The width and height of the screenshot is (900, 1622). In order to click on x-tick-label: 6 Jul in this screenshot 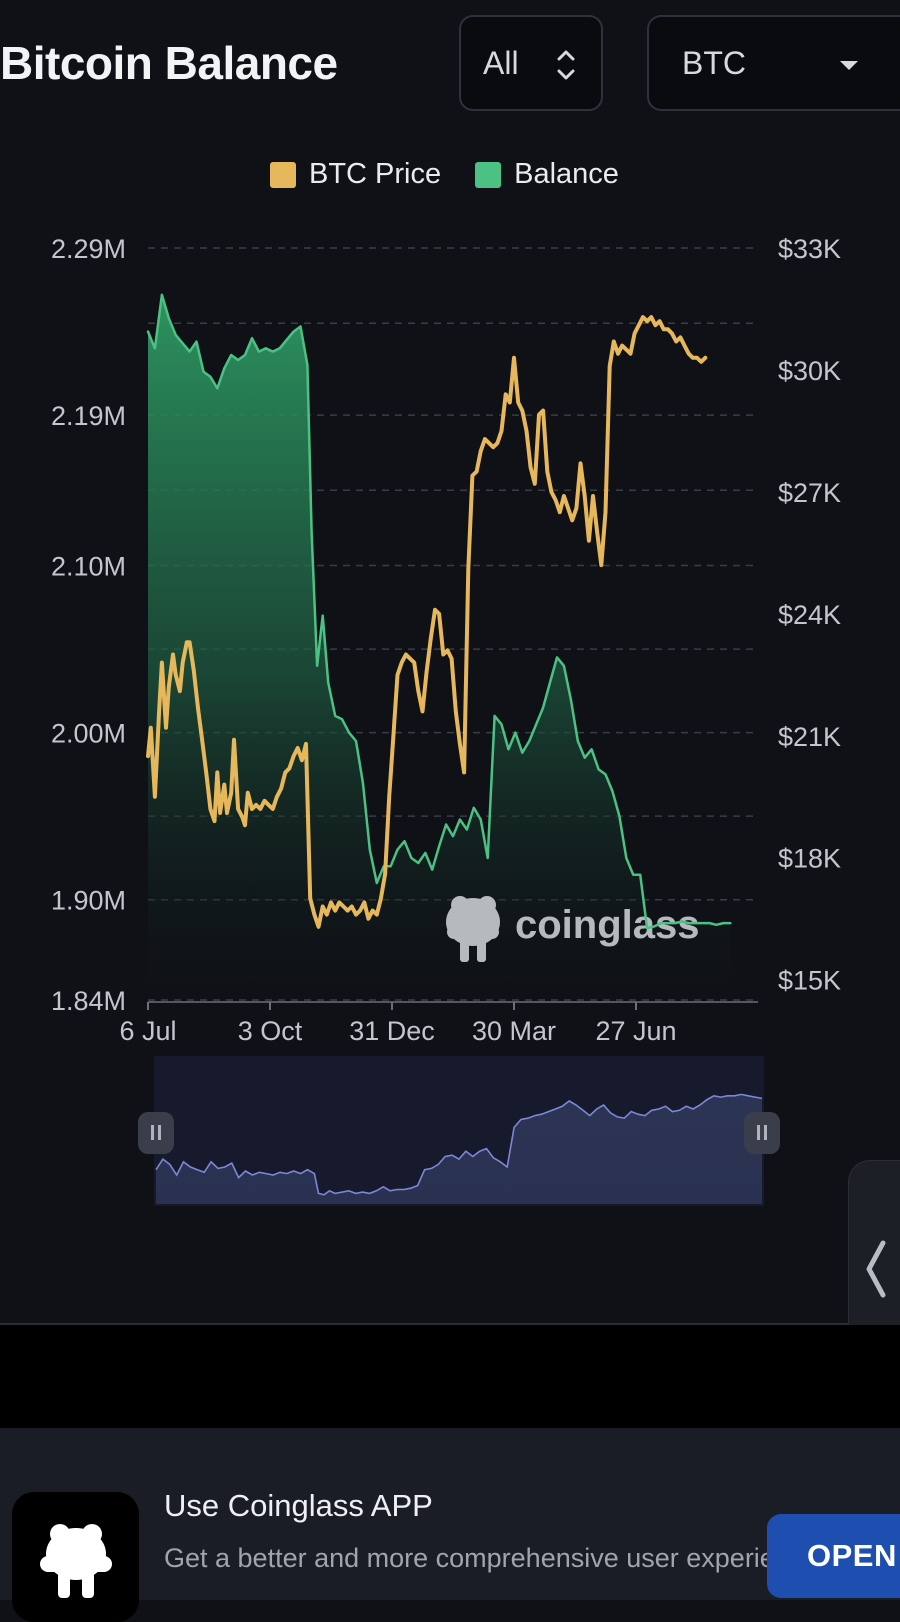, I will do `click(147, 1031)`.